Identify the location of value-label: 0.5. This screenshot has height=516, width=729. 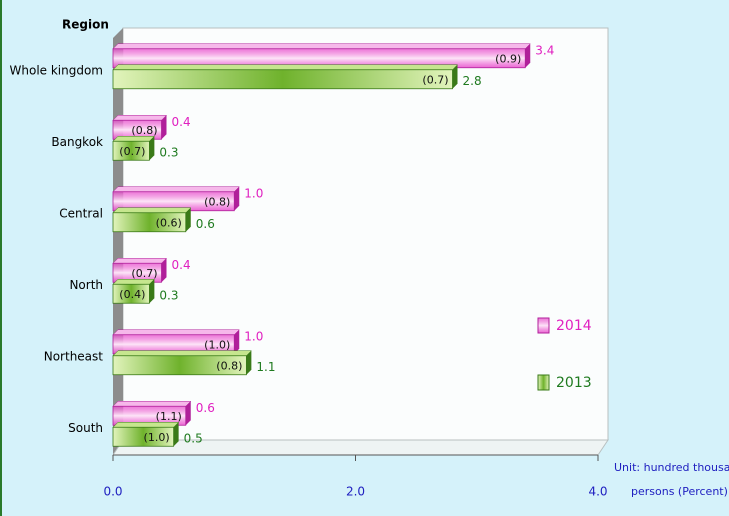
(193, 438).